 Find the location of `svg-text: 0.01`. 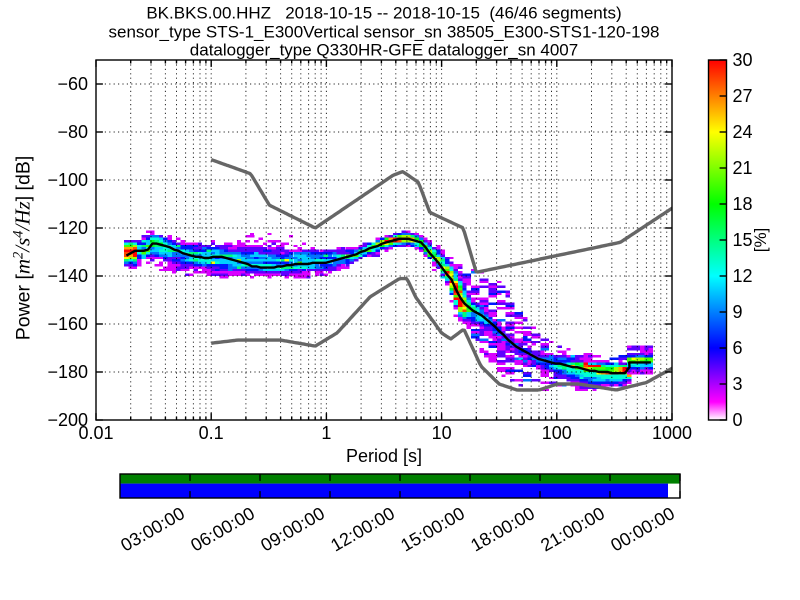

svg-text: 0.01 is located at coordinates (95, 433).